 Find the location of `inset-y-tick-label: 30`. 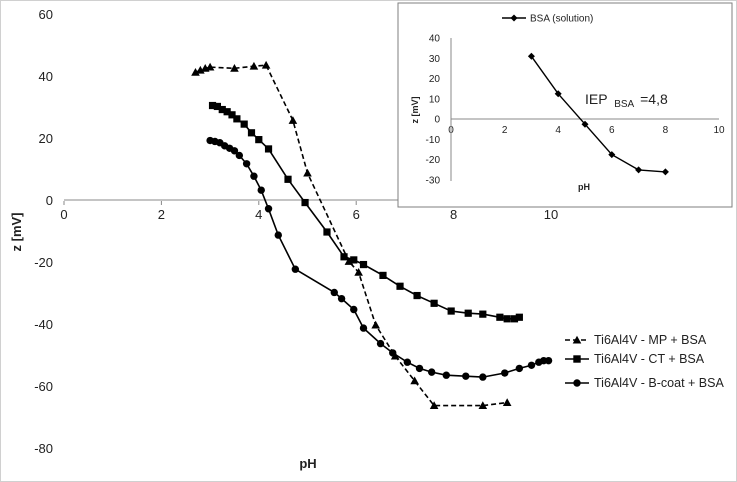

inset-y-tick-label: 30 is located at coordinates (435, 59).